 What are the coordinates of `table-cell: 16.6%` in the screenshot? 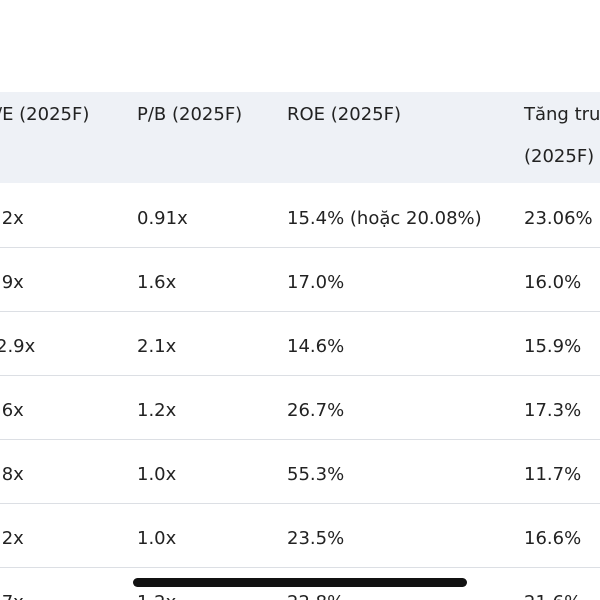 It's located at (553, 538).